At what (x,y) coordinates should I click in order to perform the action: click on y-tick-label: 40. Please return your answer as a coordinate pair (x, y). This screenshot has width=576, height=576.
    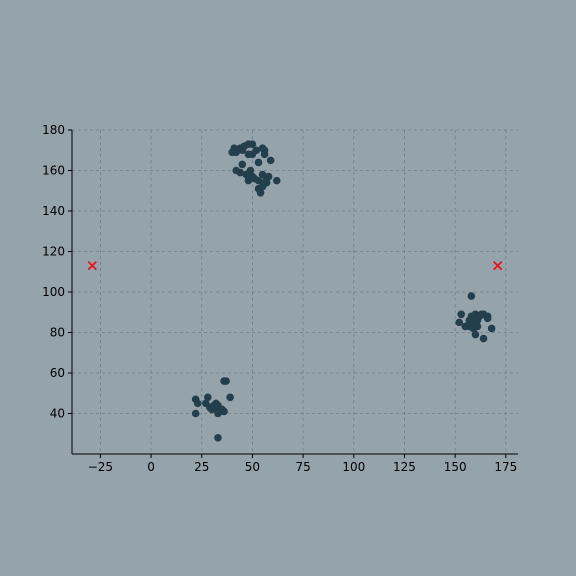
    Looking at the image, I should click on (57, 414).